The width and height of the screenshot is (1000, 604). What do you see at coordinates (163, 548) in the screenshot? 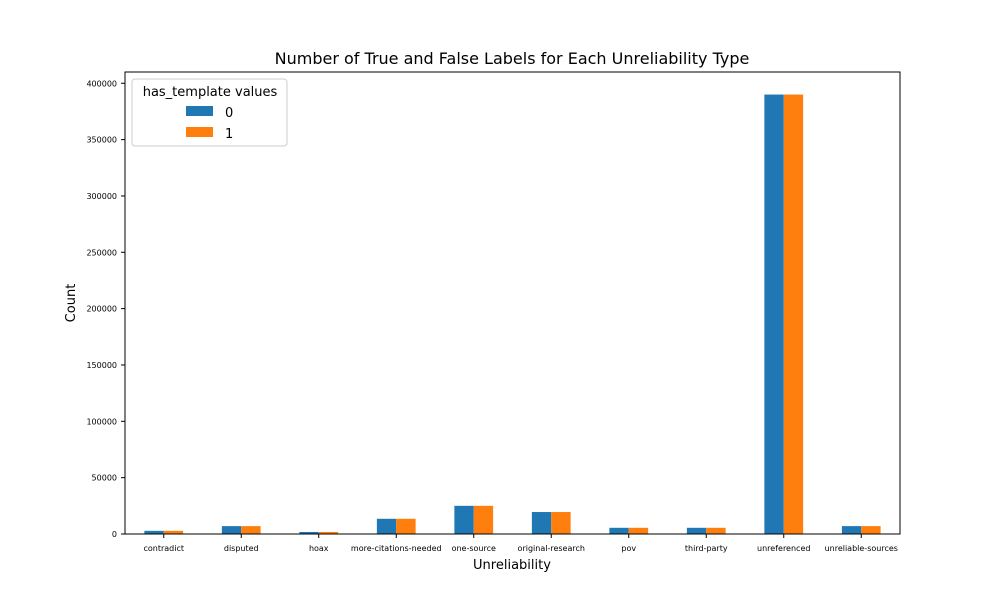
I see `x-tick-label: contradict` at bounding box center [163, 548].